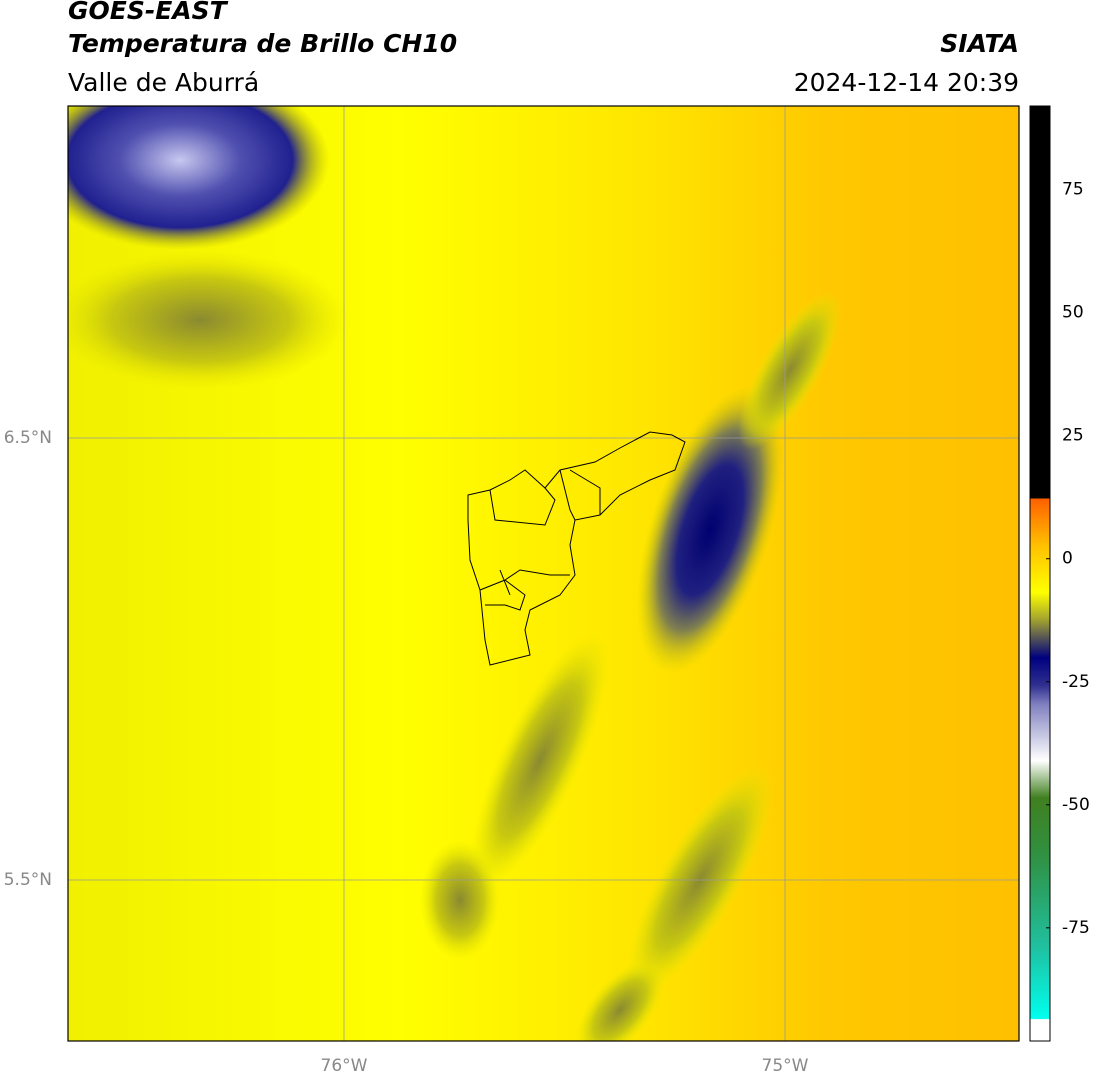  What do you see at coordinates (785, 1066) in the screenshot?
I see `lon-label: 75°W` at bounding box center [785, 1066].